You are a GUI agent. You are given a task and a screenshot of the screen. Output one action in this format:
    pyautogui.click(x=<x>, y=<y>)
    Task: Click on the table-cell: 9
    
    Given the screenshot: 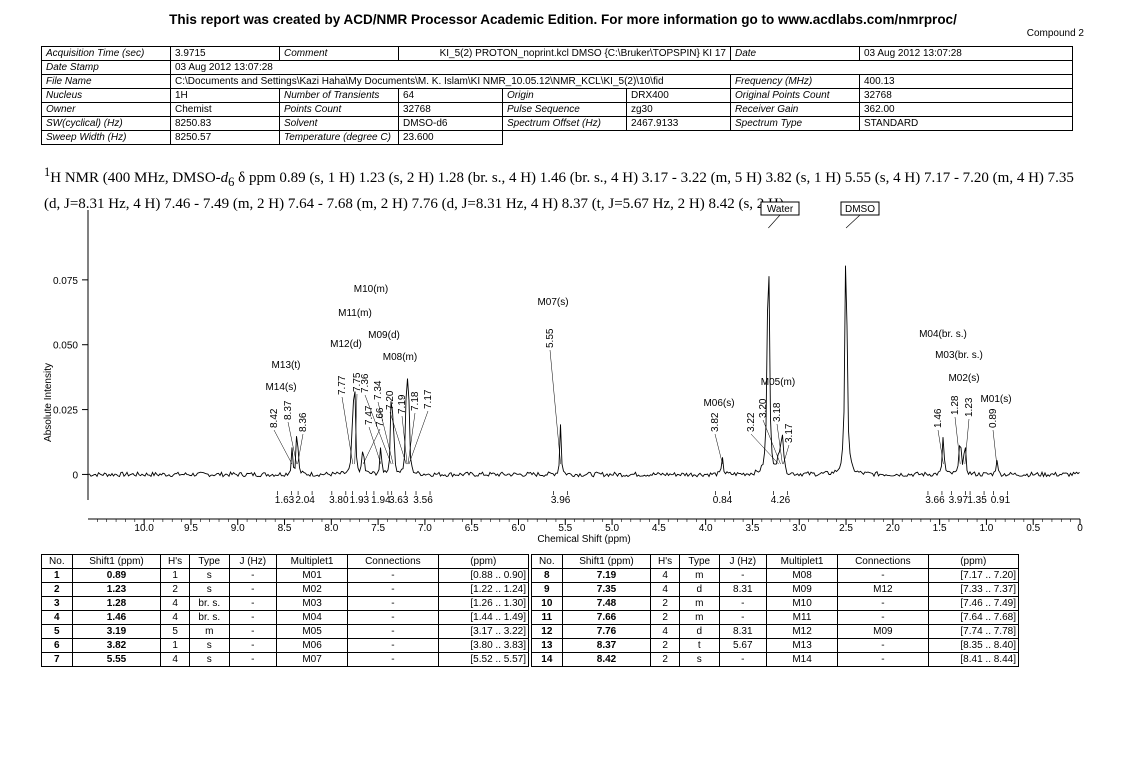 What is the action you would take?
    pyautogui.click(x=547, y=589)
    